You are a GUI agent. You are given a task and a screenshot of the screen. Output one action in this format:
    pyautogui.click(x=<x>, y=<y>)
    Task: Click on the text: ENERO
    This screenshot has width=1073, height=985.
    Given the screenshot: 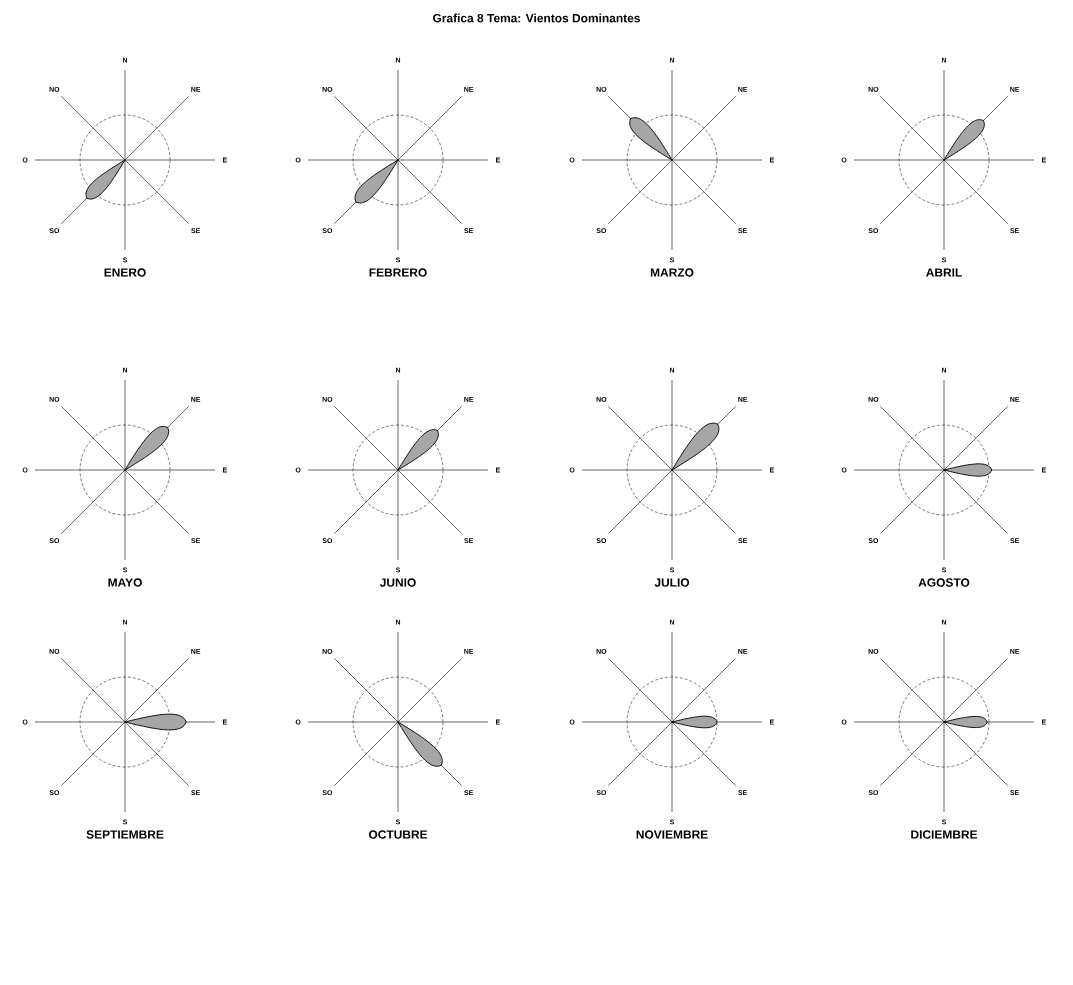 What is the action you would take?
    pyautogui.click(x=125, y=272)
    